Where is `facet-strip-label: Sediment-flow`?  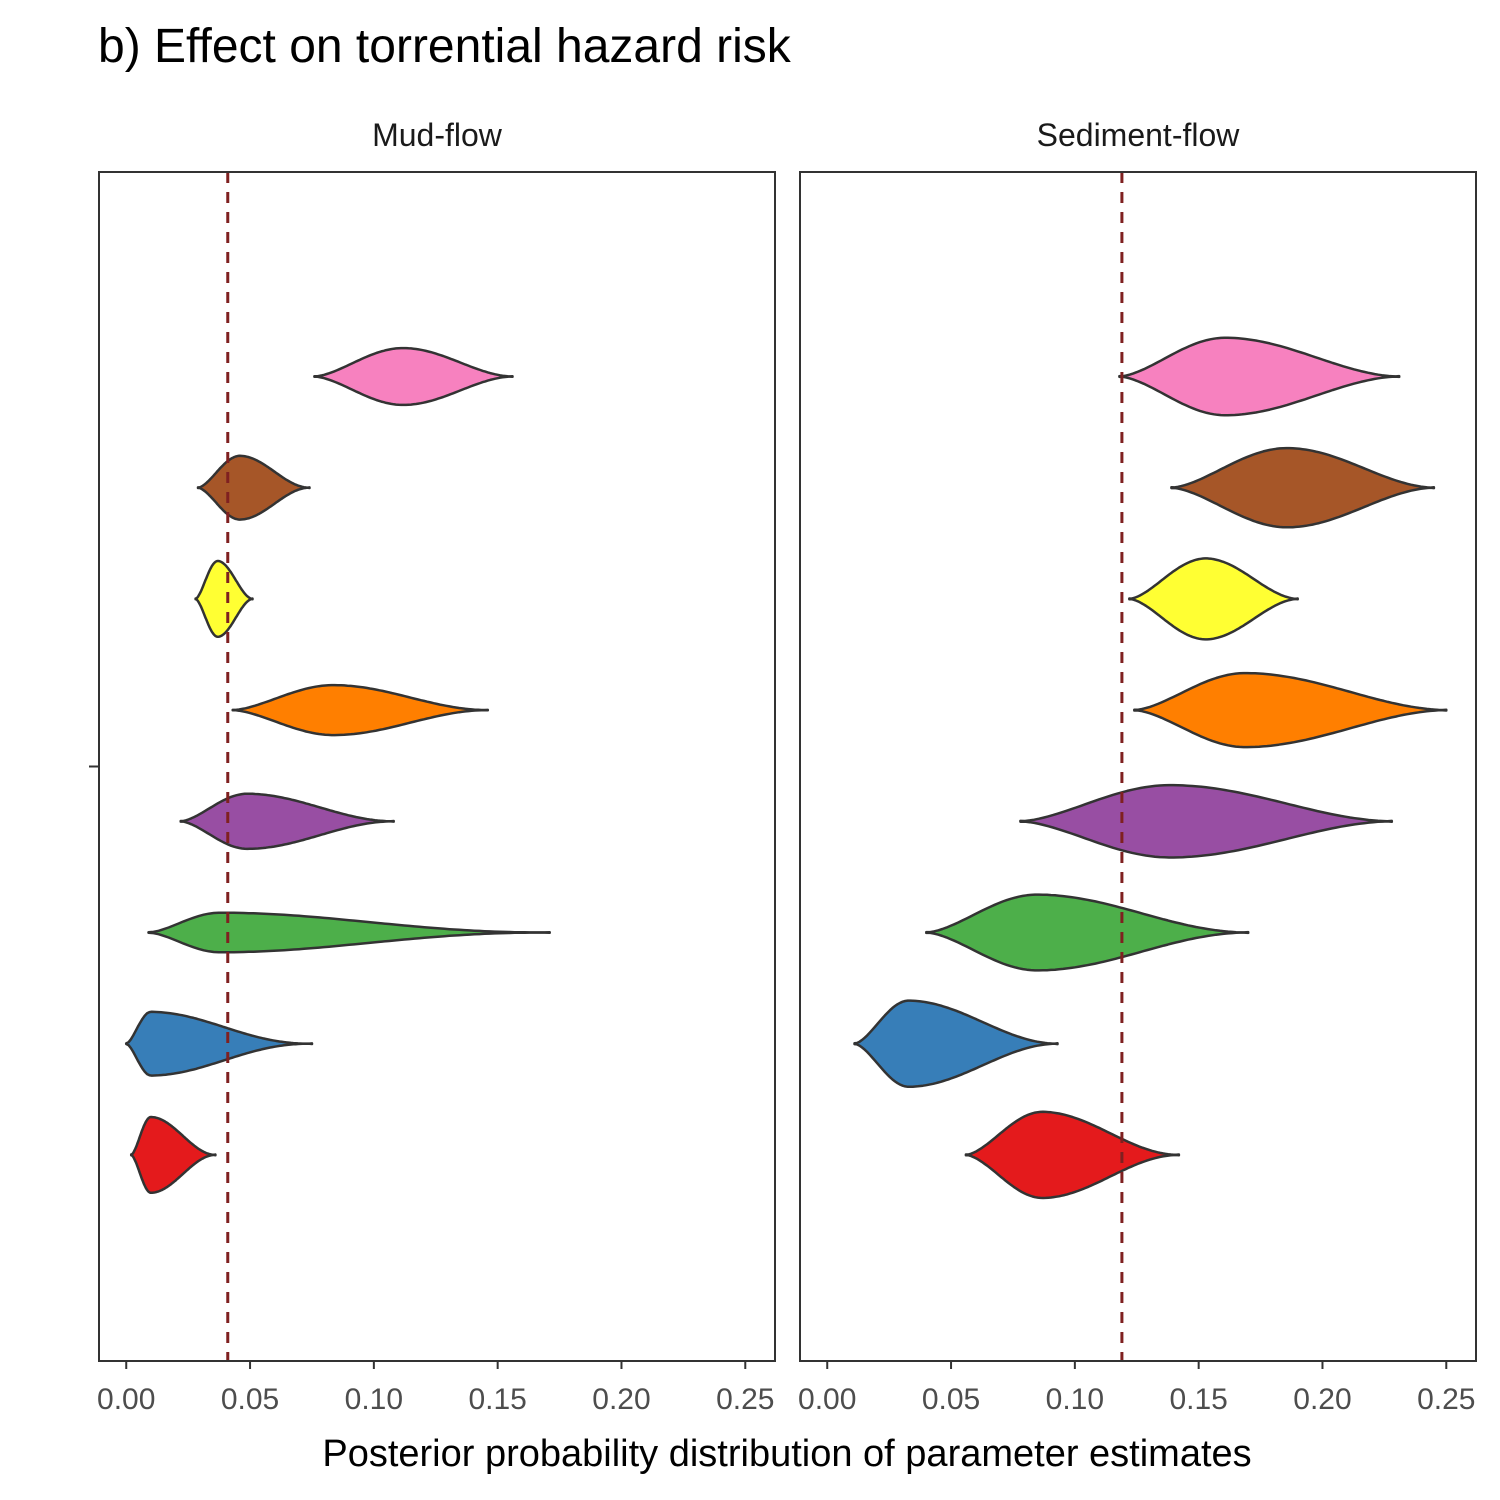 facet-strip-label: Sediment-flow is located at coordinates (1139, 135).